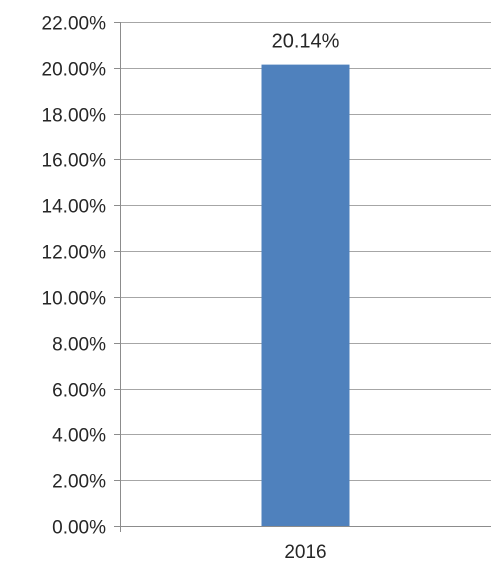 Image resolution: width=491 pixels, height=562 pixels. Describe the element at coordinates (74, 24) in the screenshot. I see `y-tick-label: 22.00%` at that location.